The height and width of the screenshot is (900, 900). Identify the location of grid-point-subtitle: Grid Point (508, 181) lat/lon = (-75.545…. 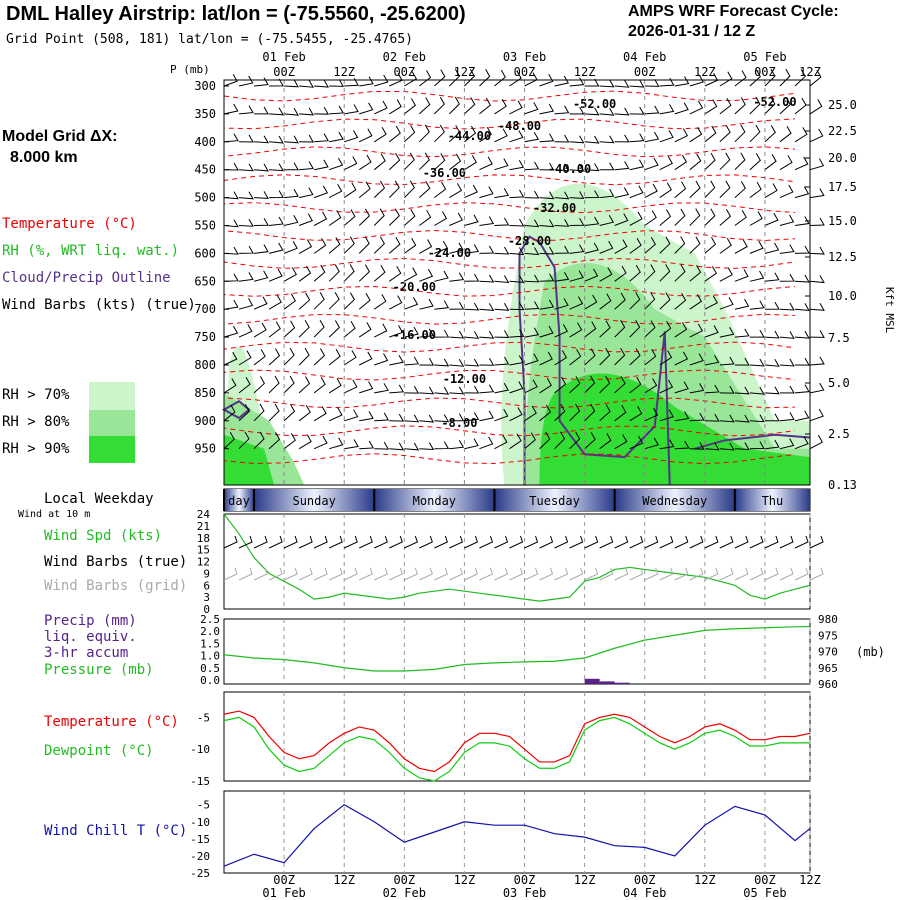
(209, 39).